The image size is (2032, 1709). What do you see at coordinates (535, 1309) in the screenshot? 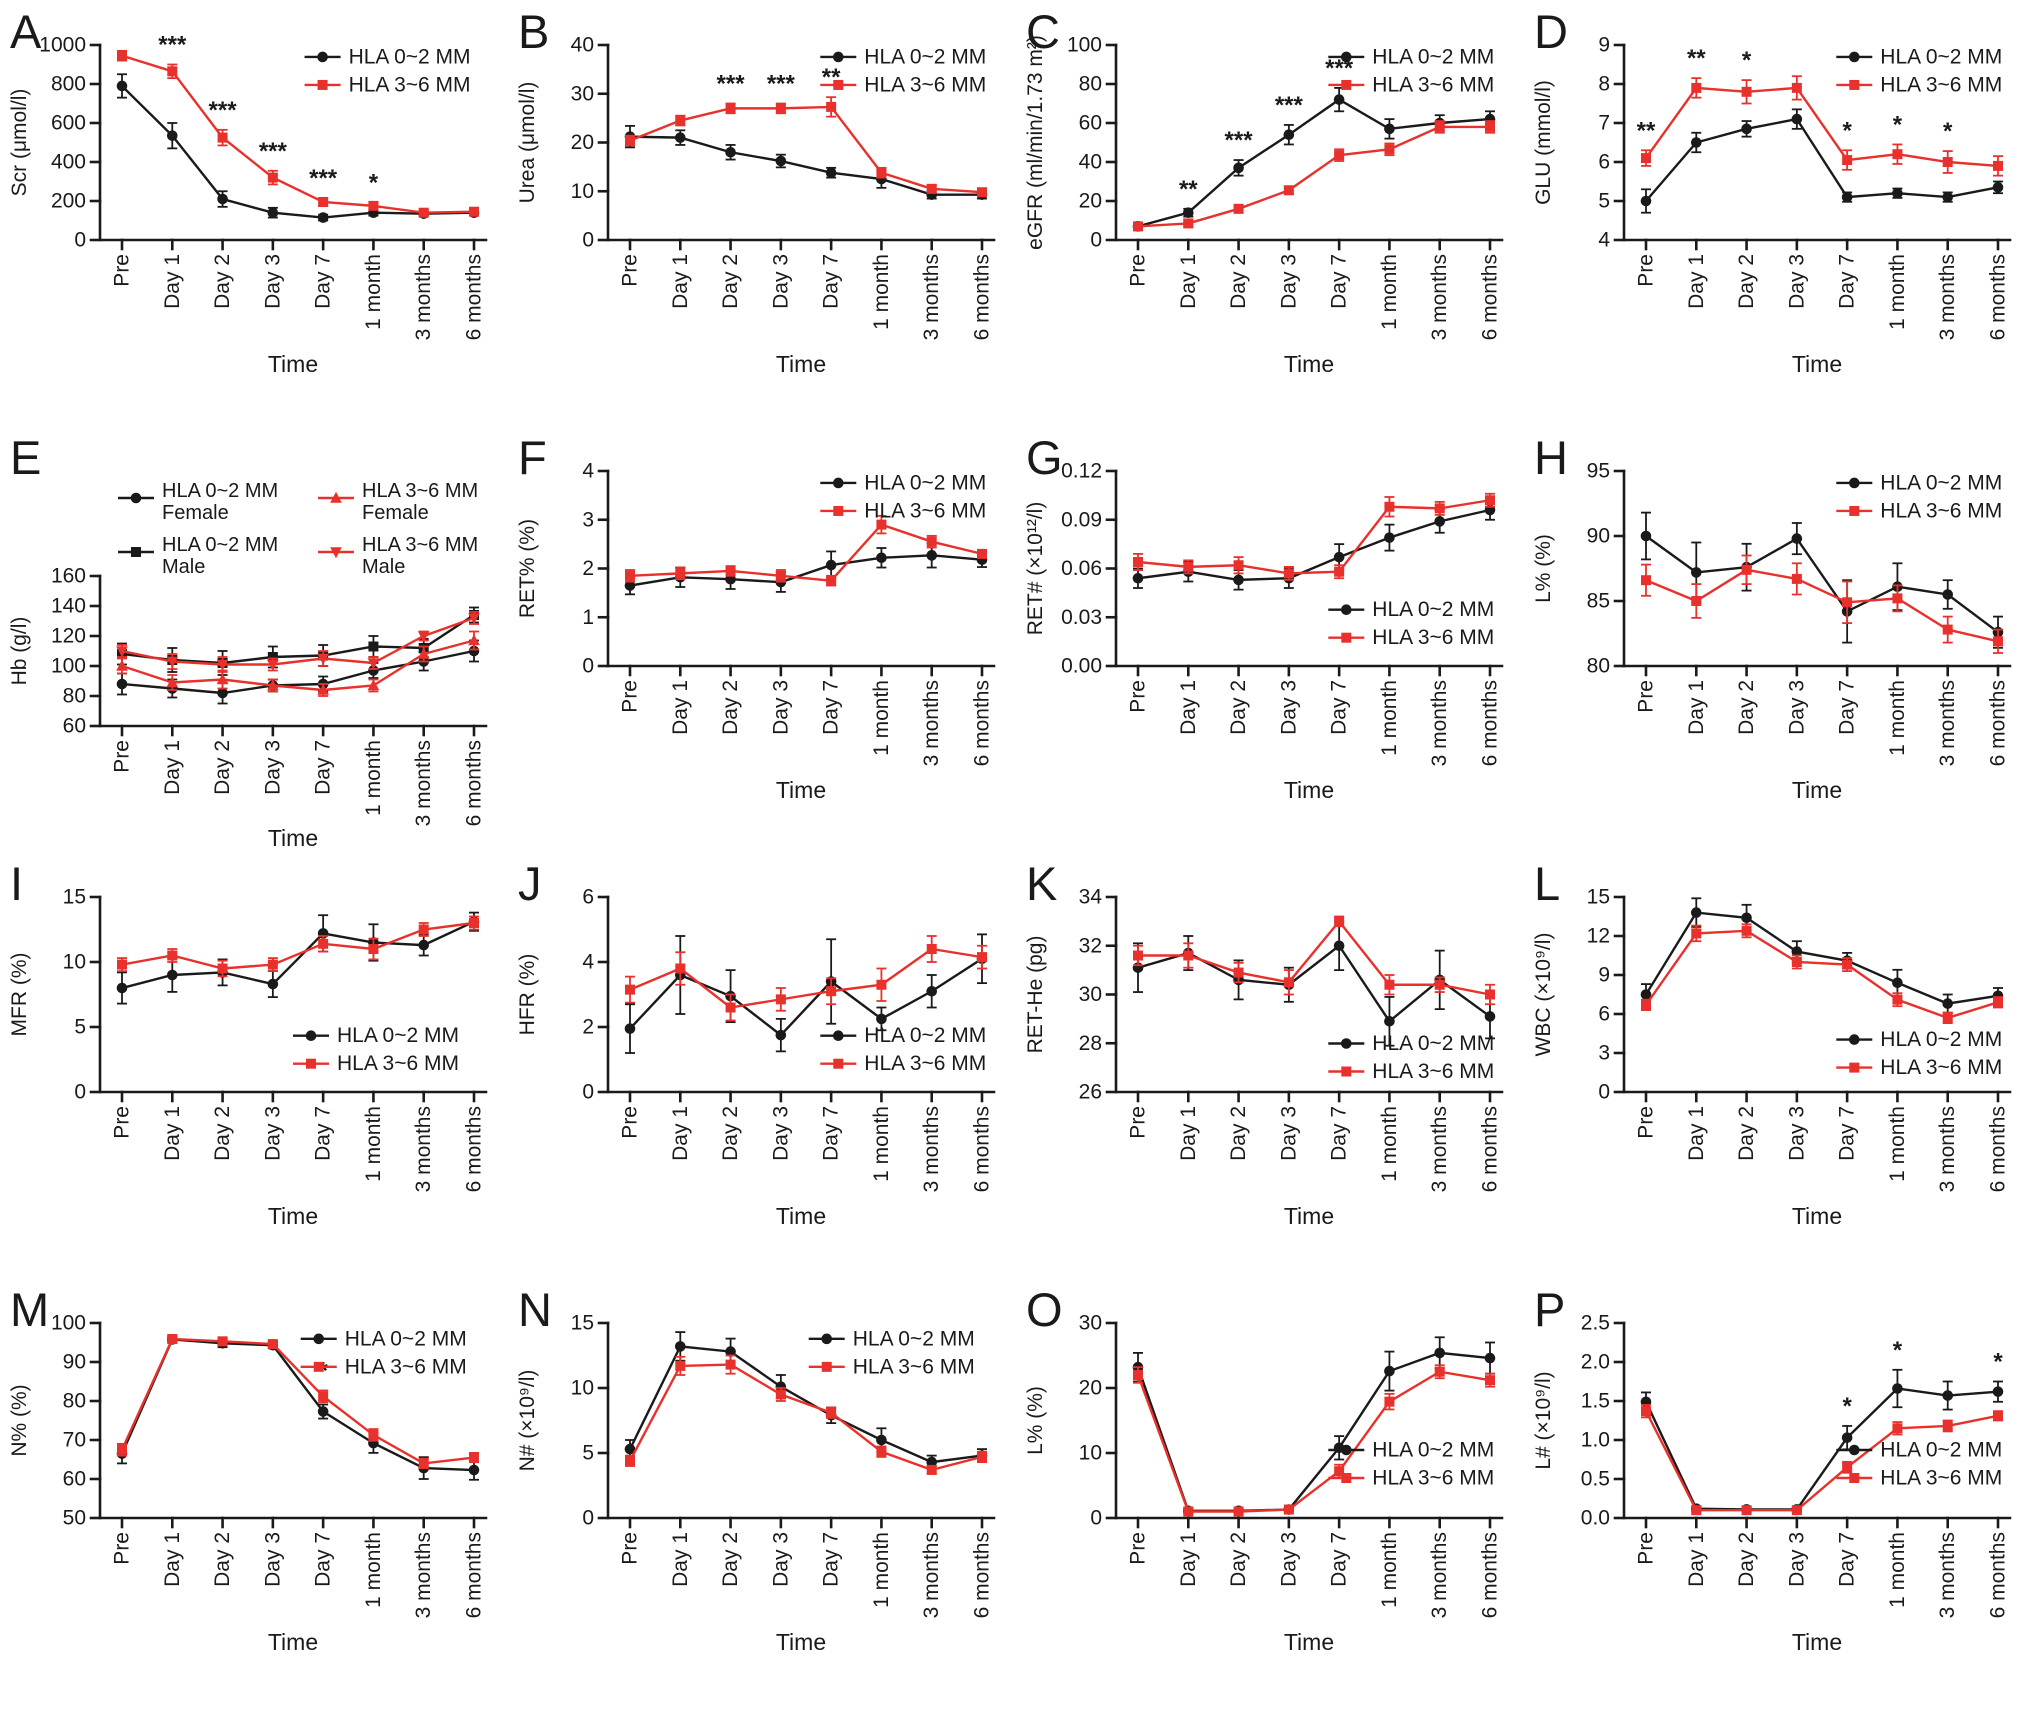
I see `svg-text: N` at bounding box center [535, 1309].